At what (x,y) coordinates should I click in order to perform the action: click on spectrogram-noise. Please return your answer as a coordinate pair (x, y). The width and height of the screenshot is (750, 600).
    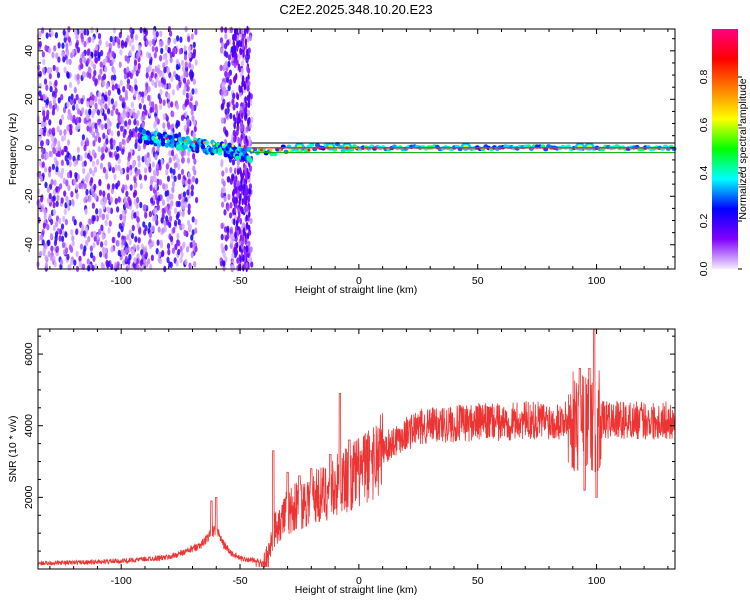
    Looking at the image, I should click on (145, 149).